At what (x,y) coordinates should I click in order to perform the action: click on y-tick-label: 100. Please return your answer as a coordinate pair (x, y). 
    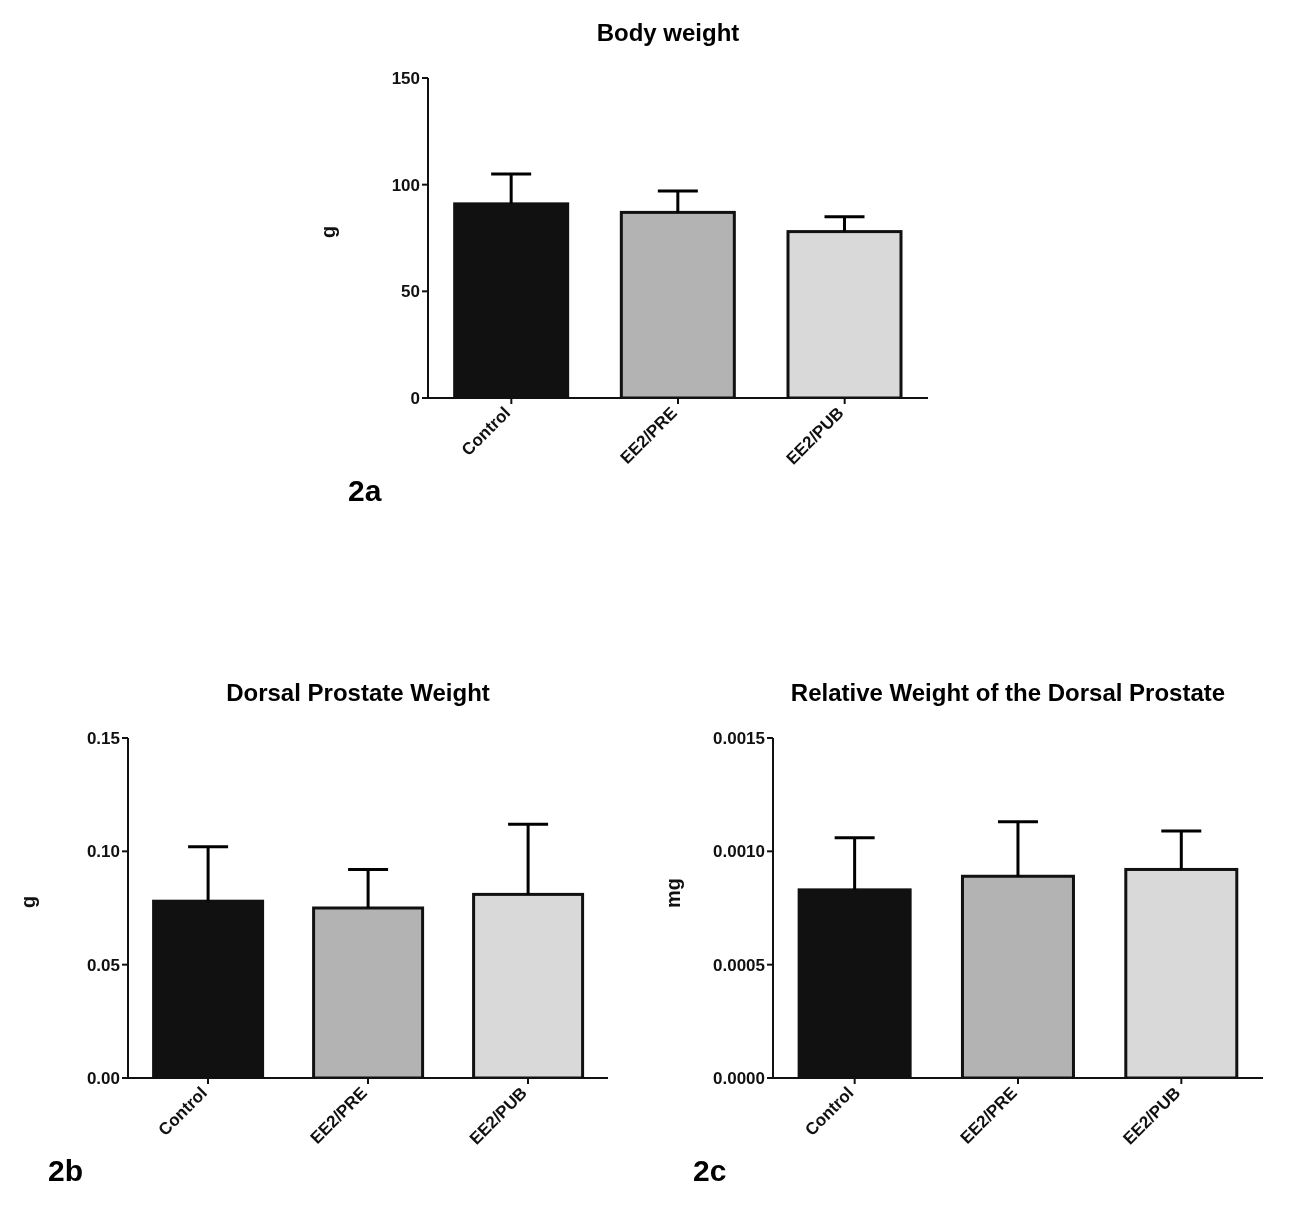
    Looking at the image, I should click on (405, 185).